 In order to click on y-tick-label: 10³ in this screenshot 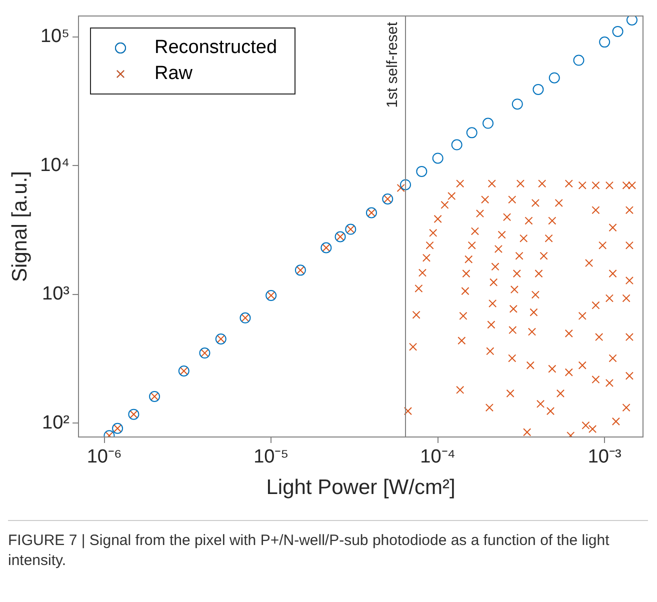, I will do `click(56, 294)`.